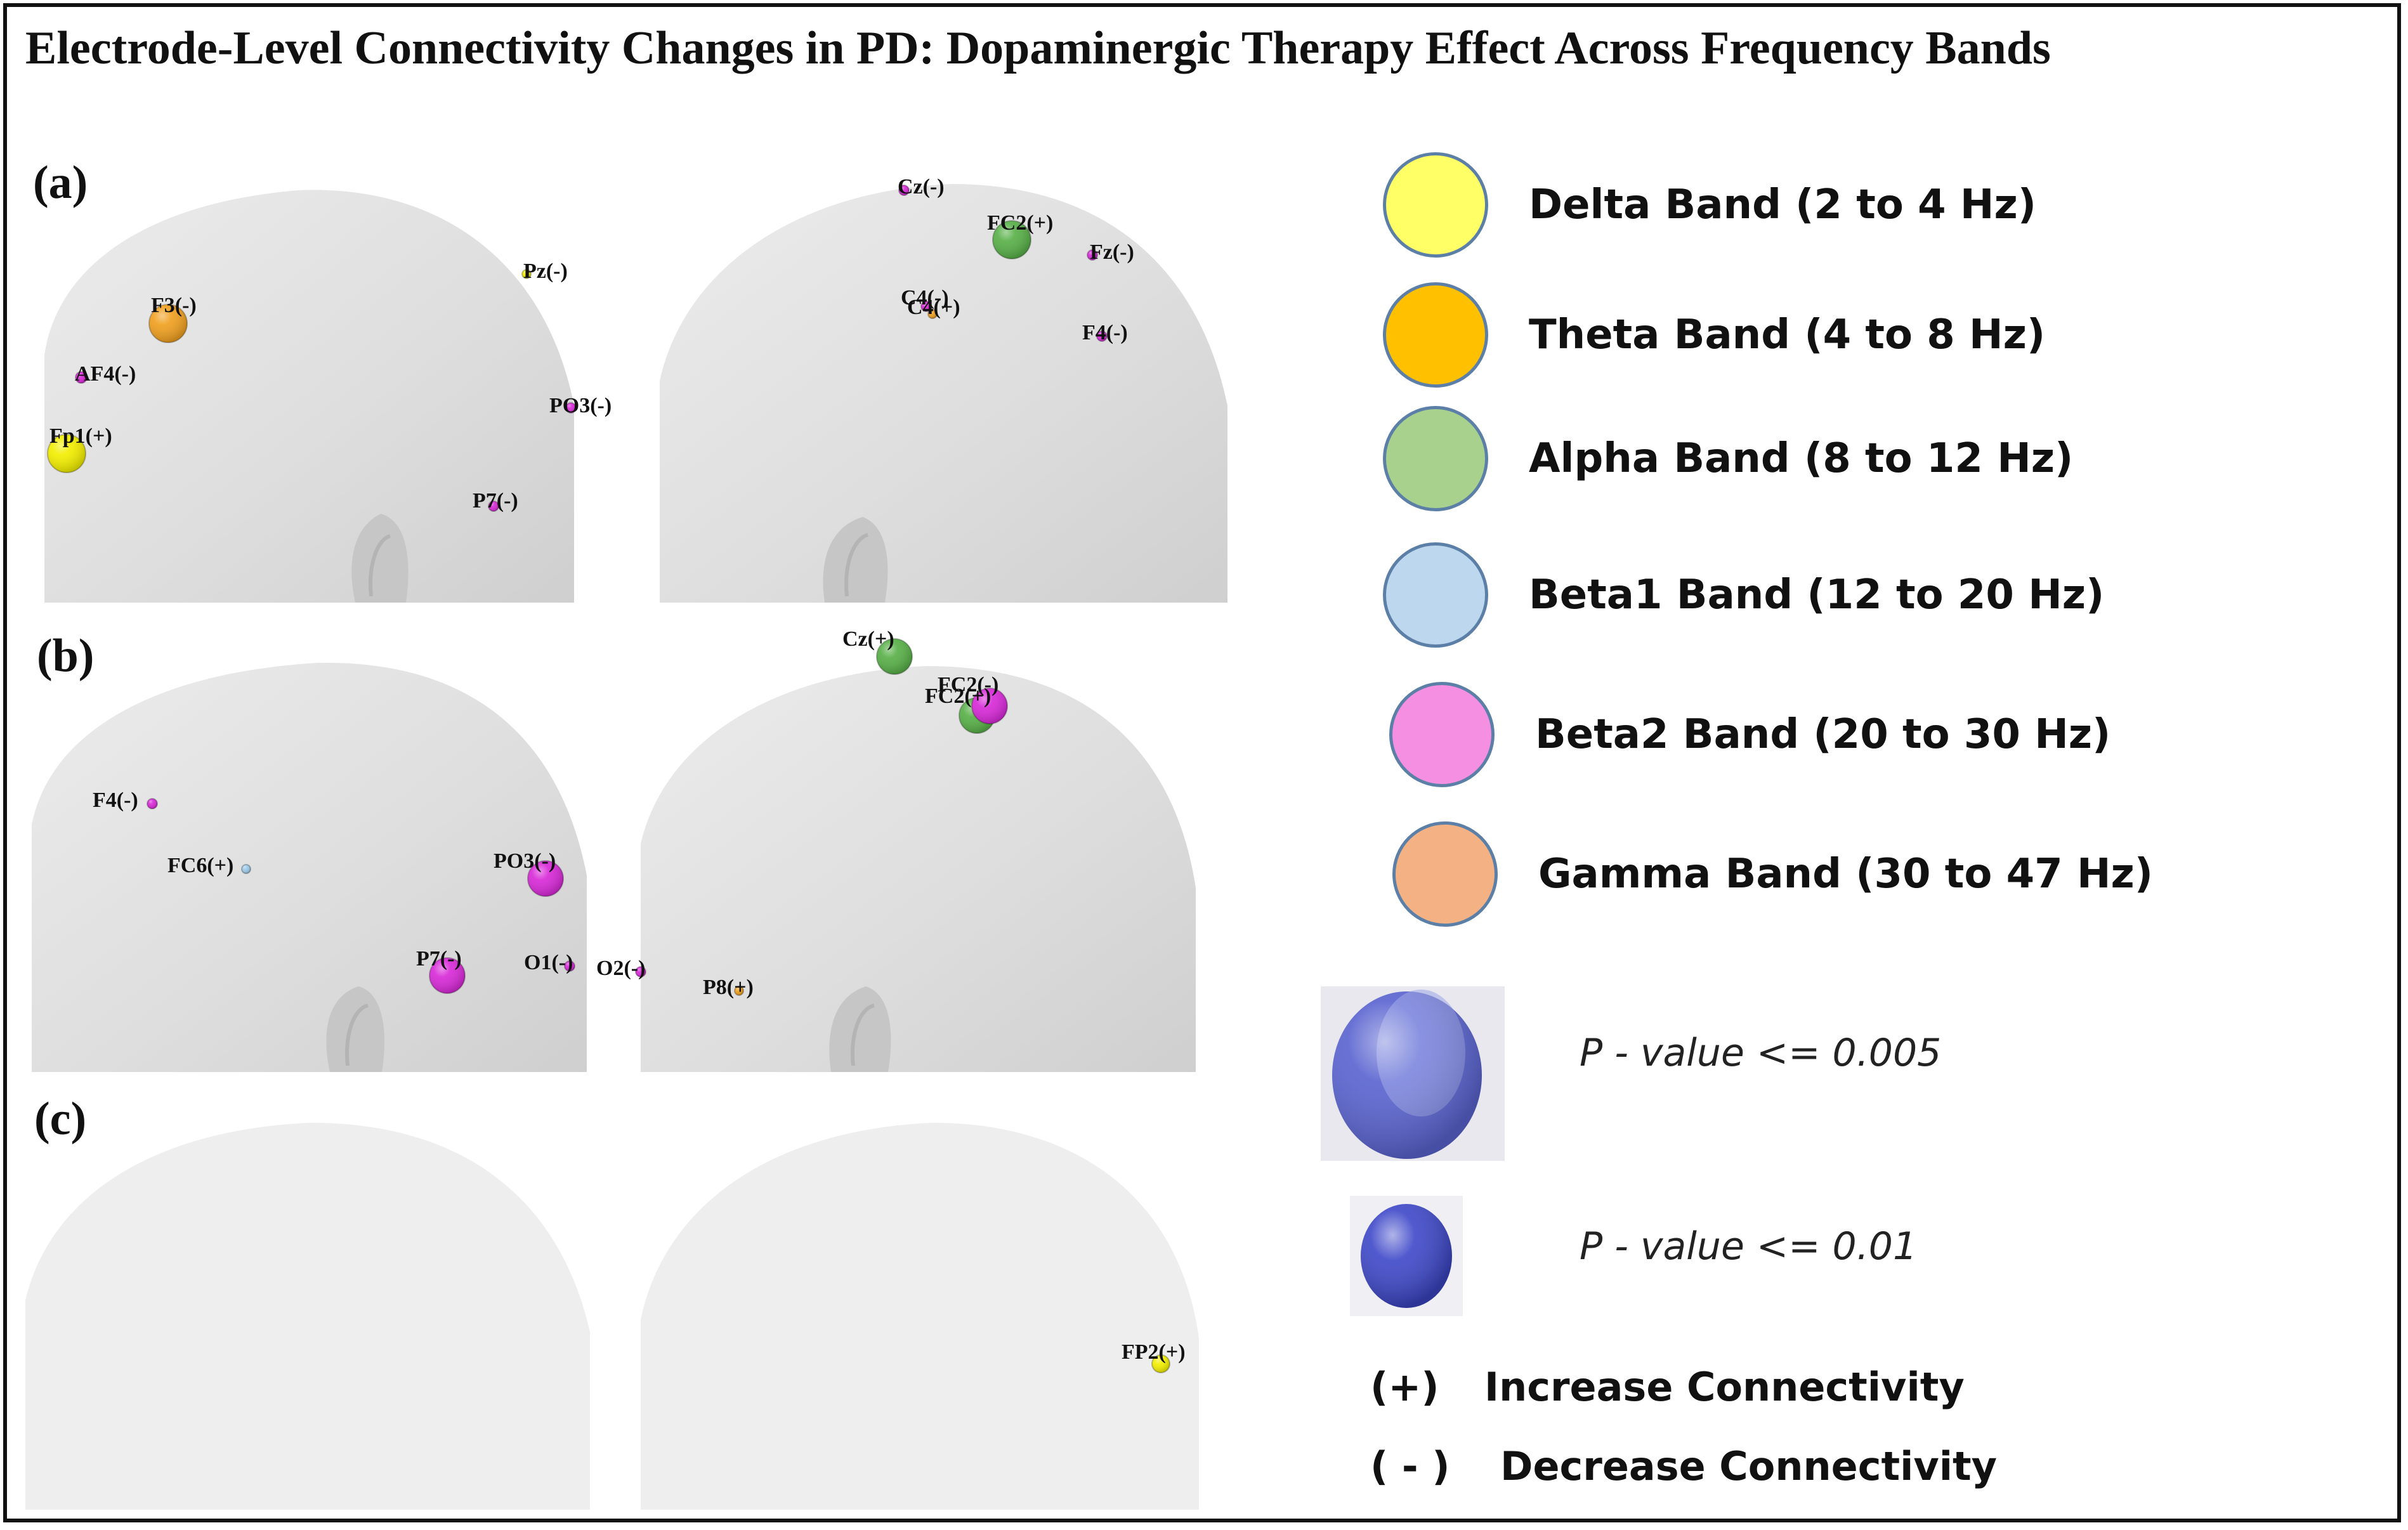  I want to click on head-c-left, so click(307, 1317).